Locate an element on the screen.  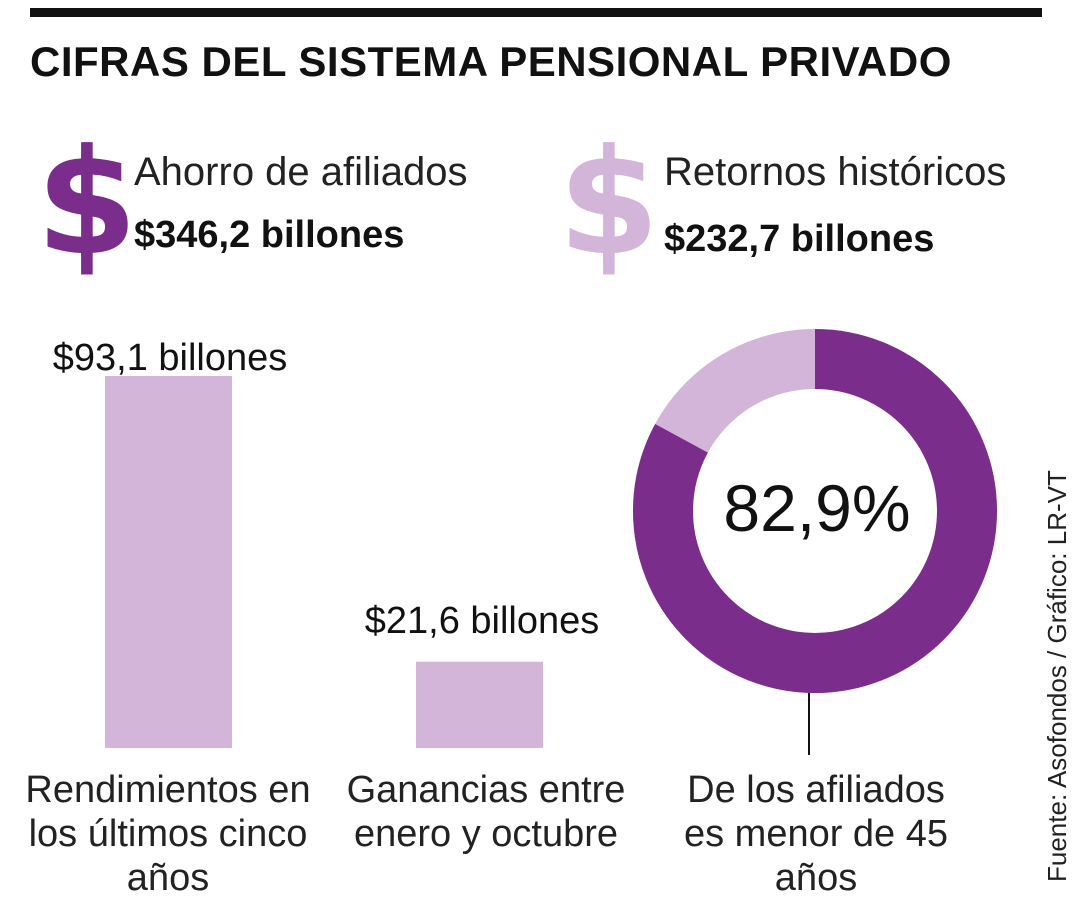
stat-returns-label: Retornos históricos is located at coordinates (835, 172).